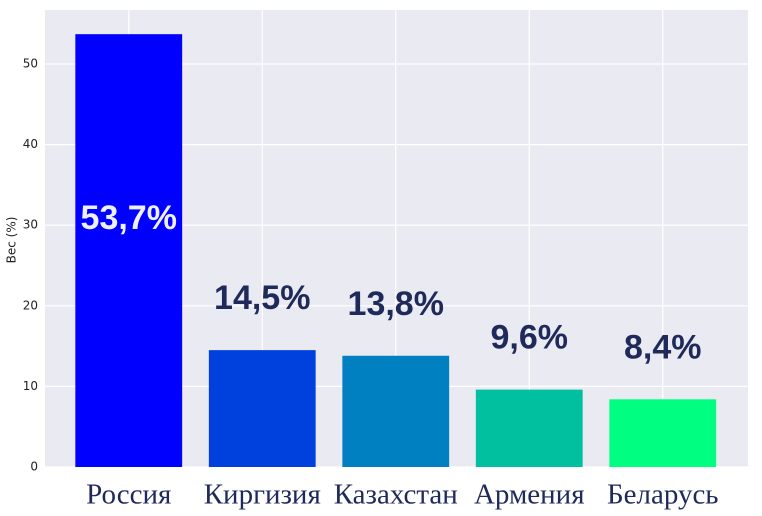  Describe the element at coordinates (30, 144) in the screenshot. I see `y-tick-label: 40` at that location.